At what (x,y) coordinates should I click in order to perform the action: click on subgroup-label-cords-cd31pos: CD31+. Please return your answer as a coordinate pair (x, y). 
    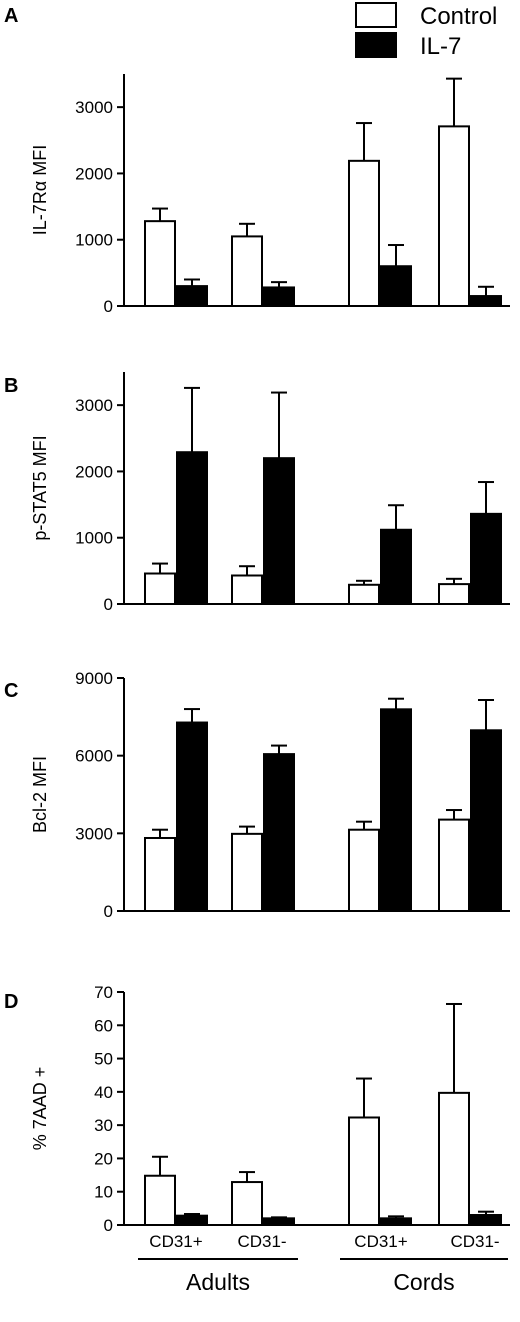
    Looking at the image, I should click on (380, 1241).